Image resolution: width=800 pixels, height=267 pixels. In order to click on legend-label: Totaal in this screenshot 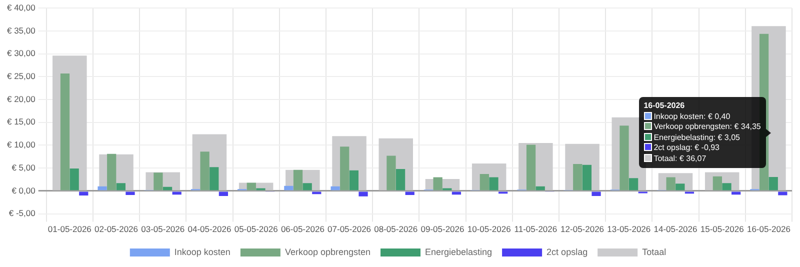, I will do `click(654, 251)`.